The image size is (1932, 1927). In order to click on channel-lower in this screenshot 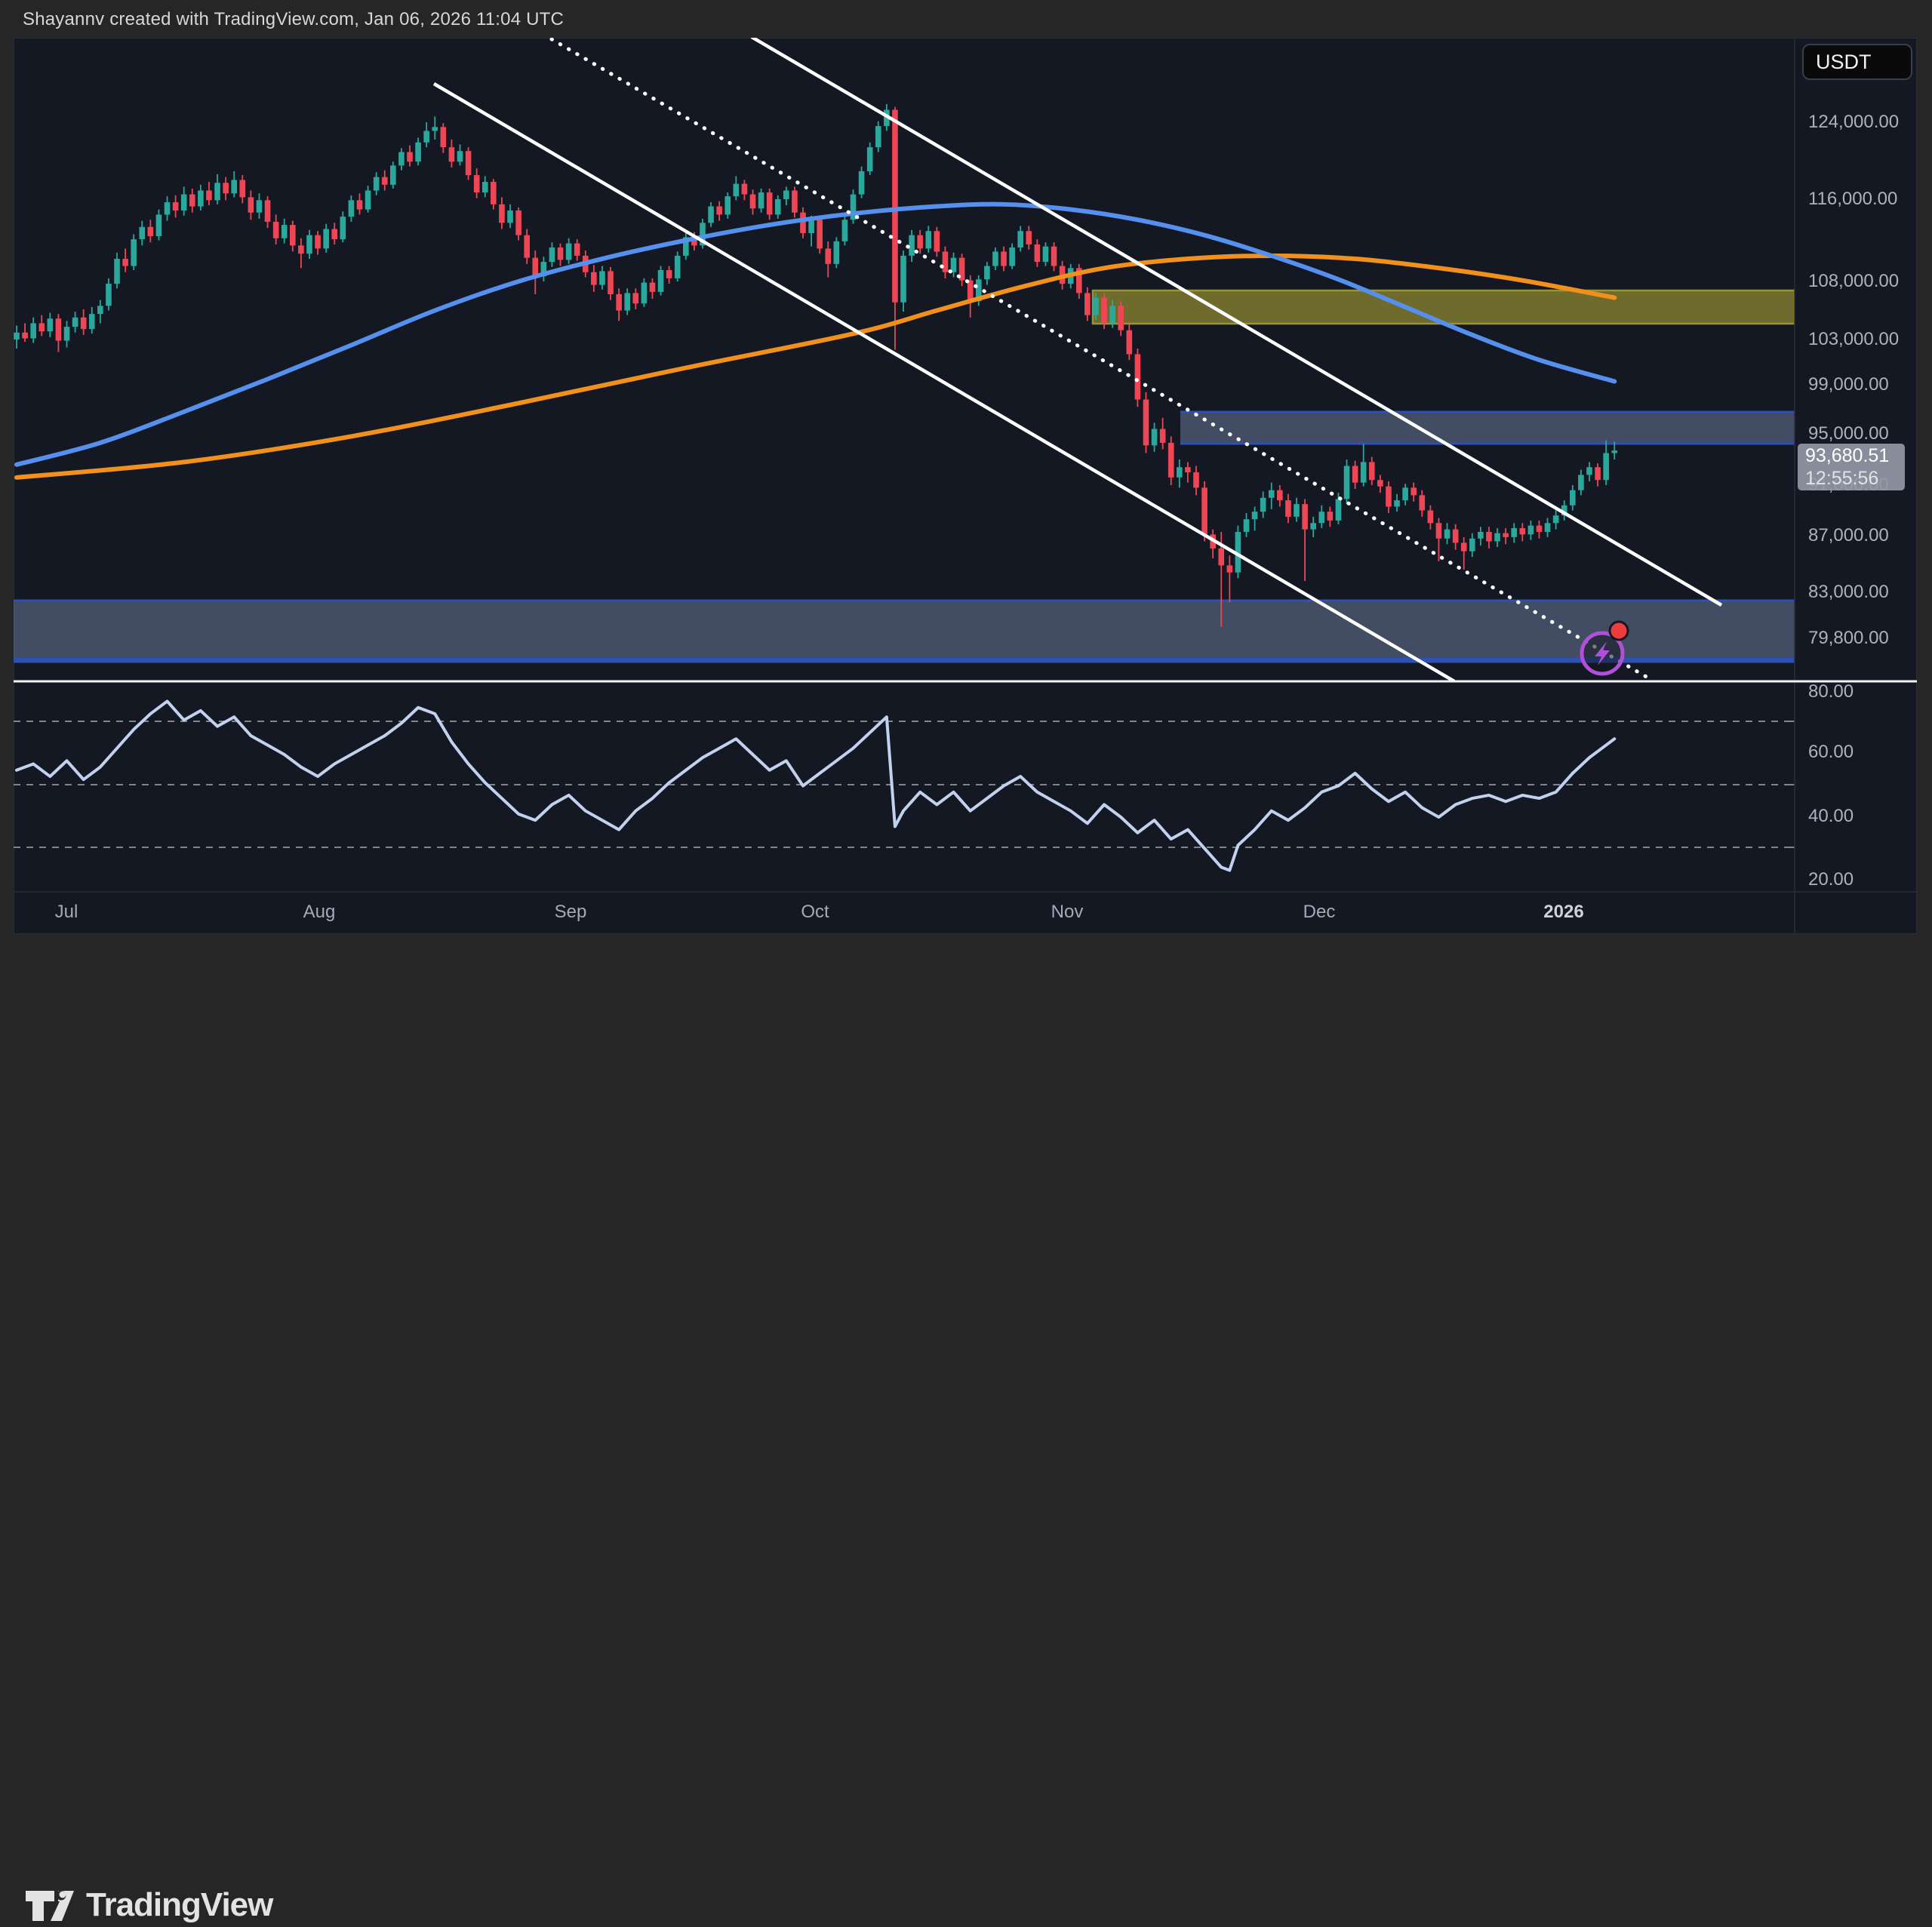, I will do `click(1236, 322)`.